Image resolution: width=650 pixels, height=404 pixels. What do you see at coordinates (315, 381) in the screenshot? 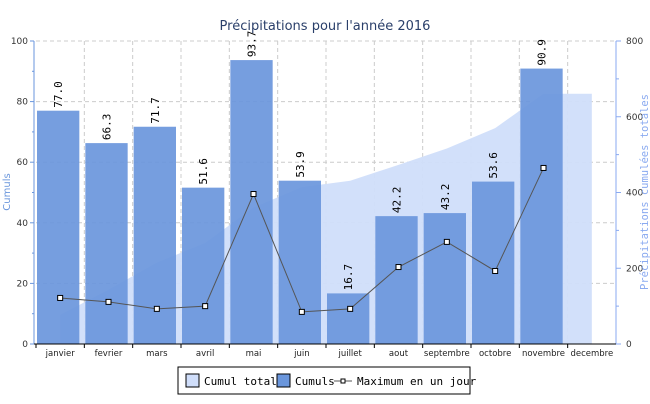
I see `legend-label-cumuls: Cumuls` at bounding box center [315, 381].